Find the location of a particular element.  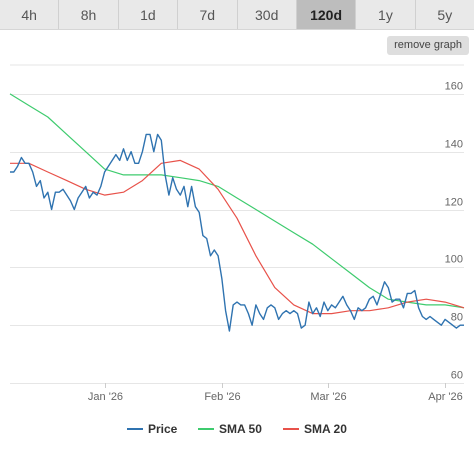

remove-graph-button: remove graph is located at coordinates (428, 45).